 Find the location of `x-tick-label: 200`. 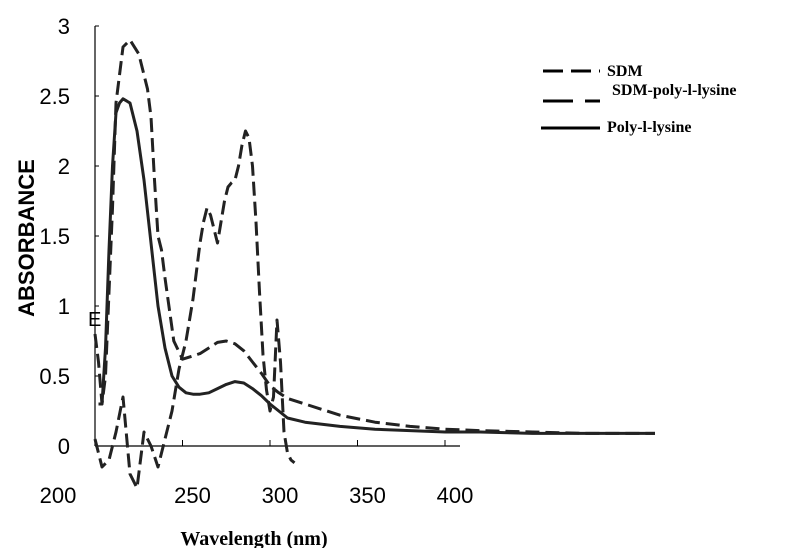

x-tick-label: 200 is located at coordinates (58, 495).